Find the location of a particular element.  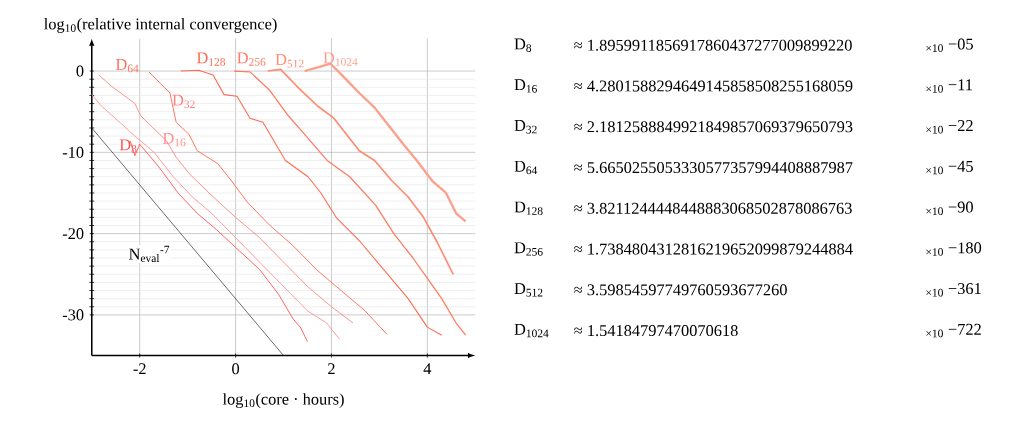

x-tick-label: 2 is located at coordinates (331, 369).